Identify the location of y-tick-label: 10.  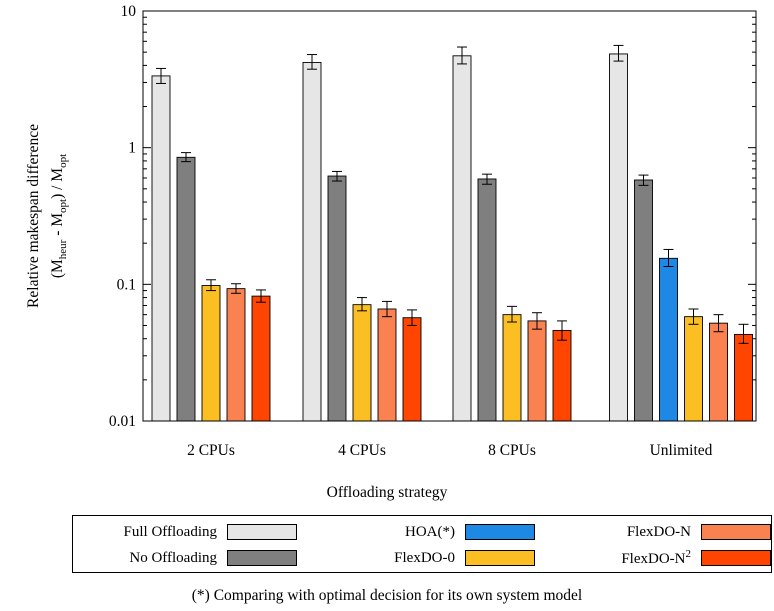
(129, 11).